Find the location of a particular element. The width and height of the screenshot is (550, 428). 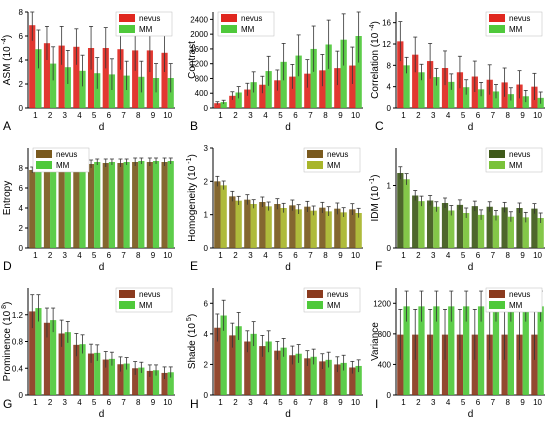

x-tick-label: 2 is located at coordinates (418, 255).